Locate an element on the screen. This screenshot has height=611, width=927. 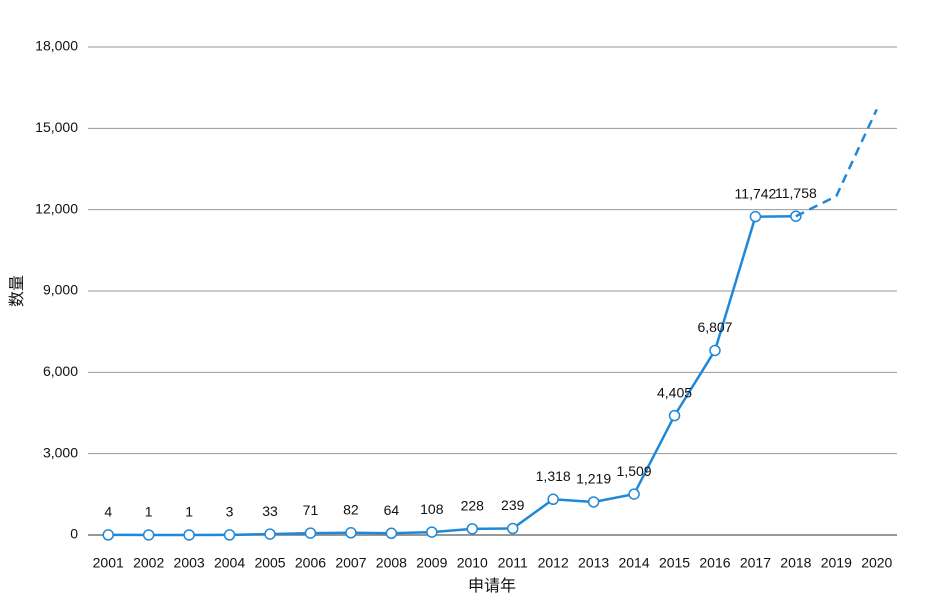
y-tick-label: 12,000 is located at coordinates (56, 208).